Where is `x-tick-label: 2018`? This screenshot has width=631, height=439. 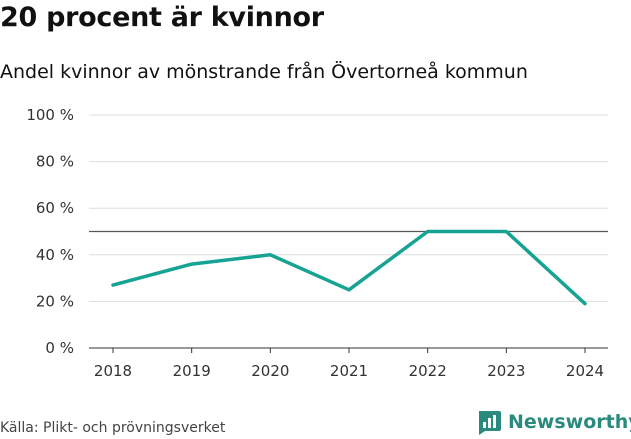
x-tick-label: 2018 is located at coordinates (113, 371).